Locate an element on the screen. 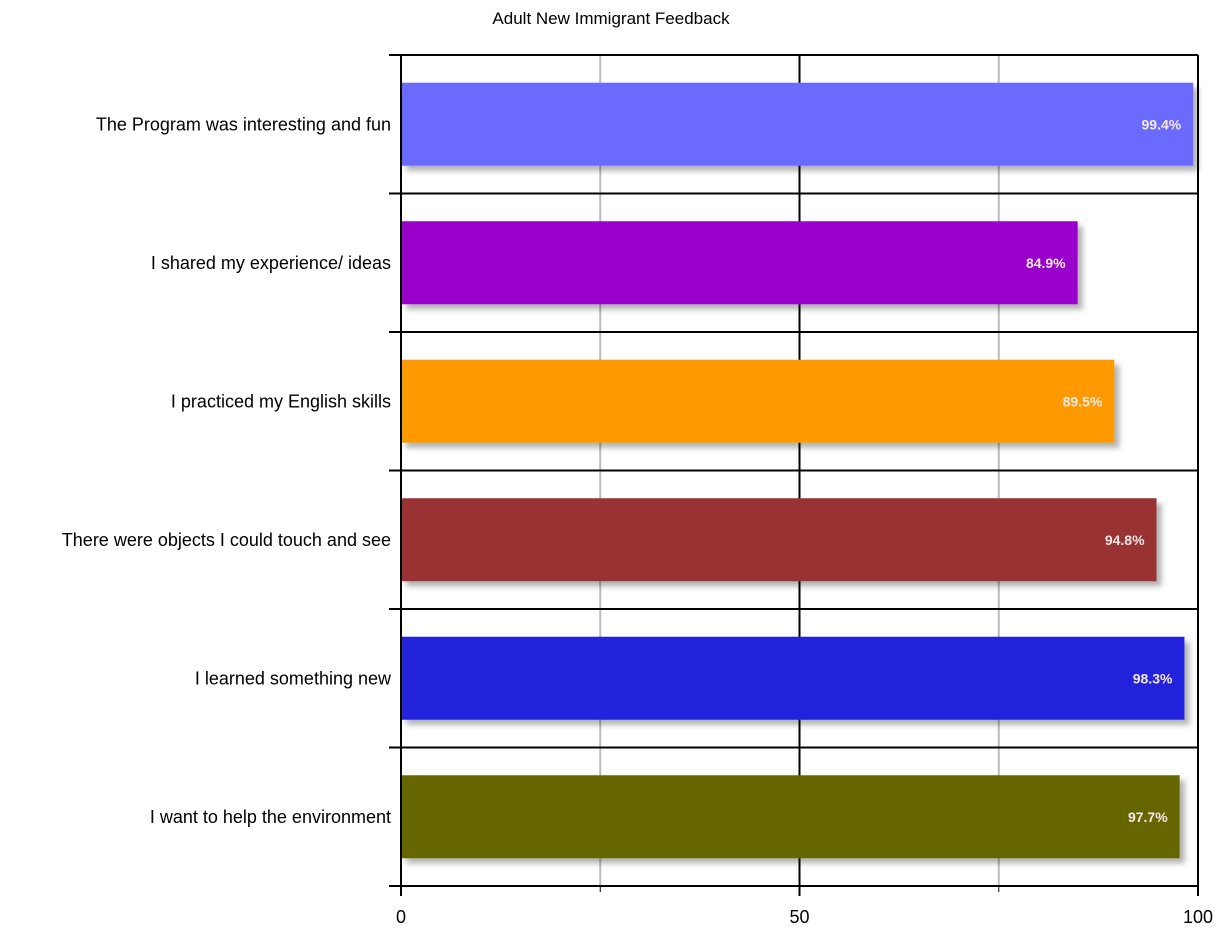 Image resolution: width=1225 pixels, height=928 pixels. category-label: The Program was interesting and fun is located at coordinates (243, 124).